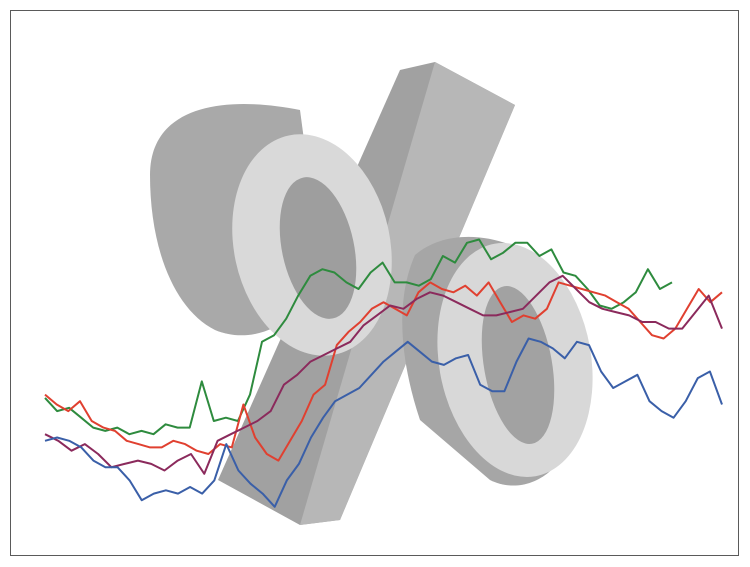 The height and width of the screenshot is (567, 750). I want to click on percent-upper-ring-hole, so click(318, 248).